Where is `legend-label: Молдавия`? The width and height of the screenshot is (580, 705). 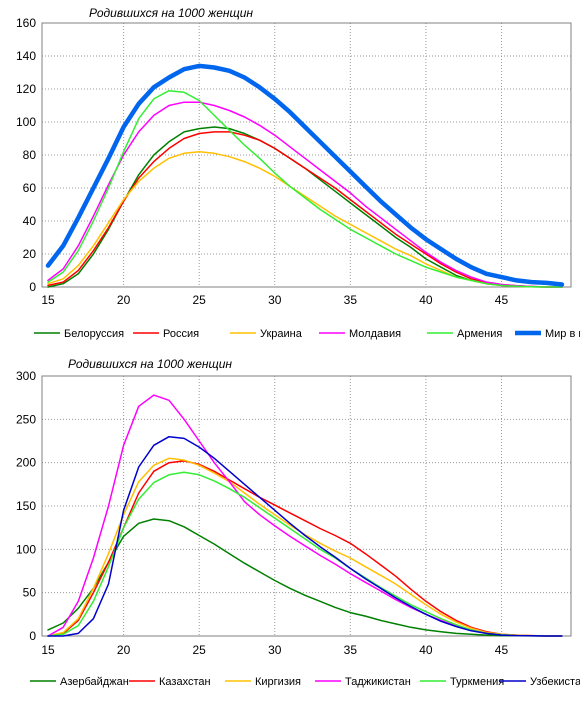
legend-label: Молдавия is located at coordinates (375, 334).